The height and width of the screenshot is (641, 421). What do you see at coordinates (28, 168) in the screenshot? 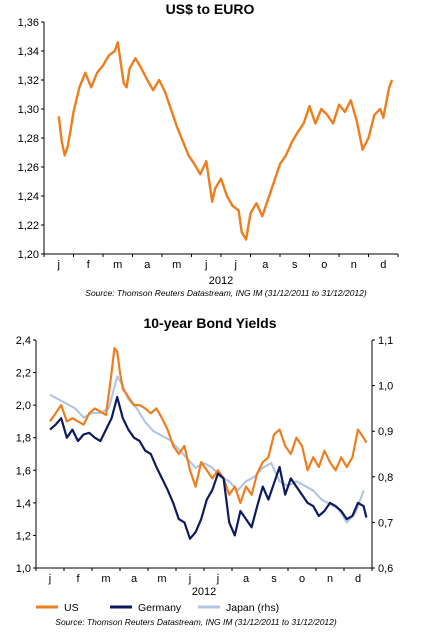
I see `chart1-y-tick-label: 1,26` at bounding box center [28, 168].